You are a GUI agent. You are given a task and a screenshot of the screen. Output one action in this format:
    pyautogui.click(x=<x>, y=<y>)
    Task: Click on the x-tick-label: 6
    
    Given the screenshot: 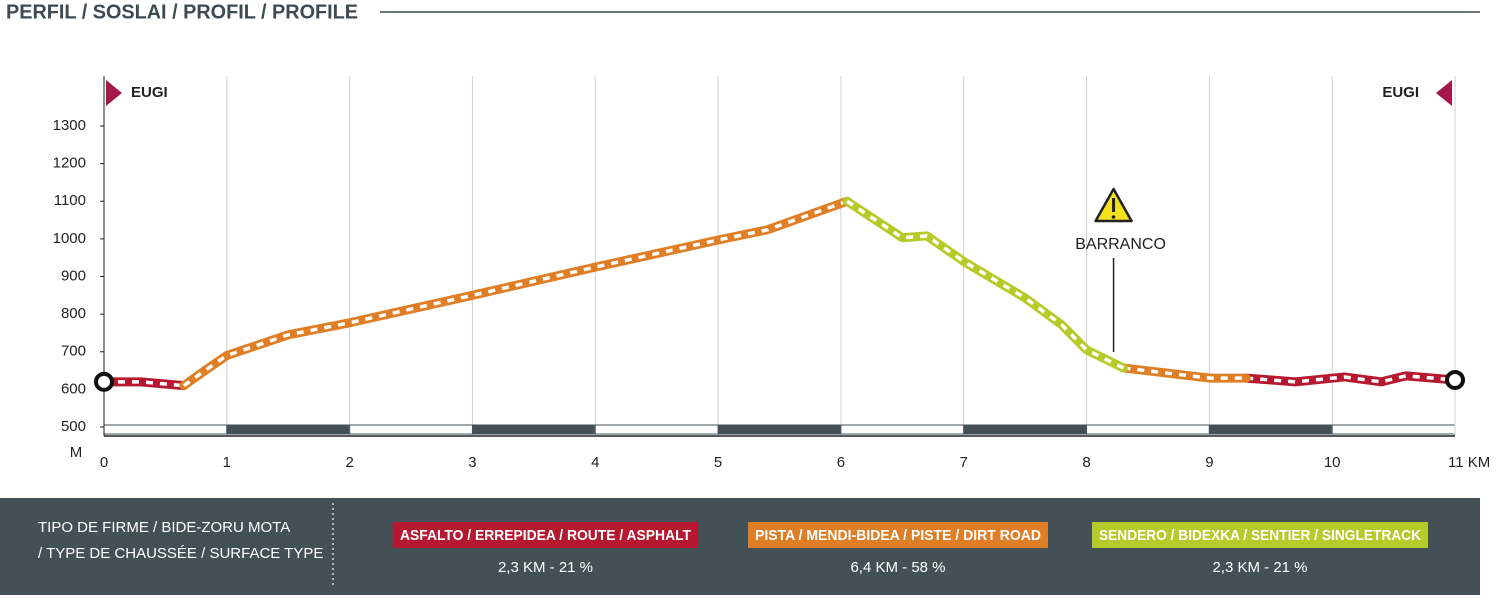 What is the action you would take?
    pyautogui.click(x=841, y=462)
    